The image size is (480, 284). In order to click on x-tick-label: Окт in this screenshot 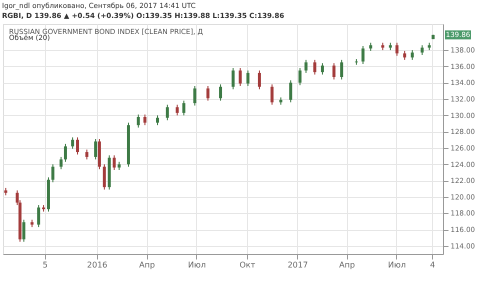, I will do `click(247, 265)`.